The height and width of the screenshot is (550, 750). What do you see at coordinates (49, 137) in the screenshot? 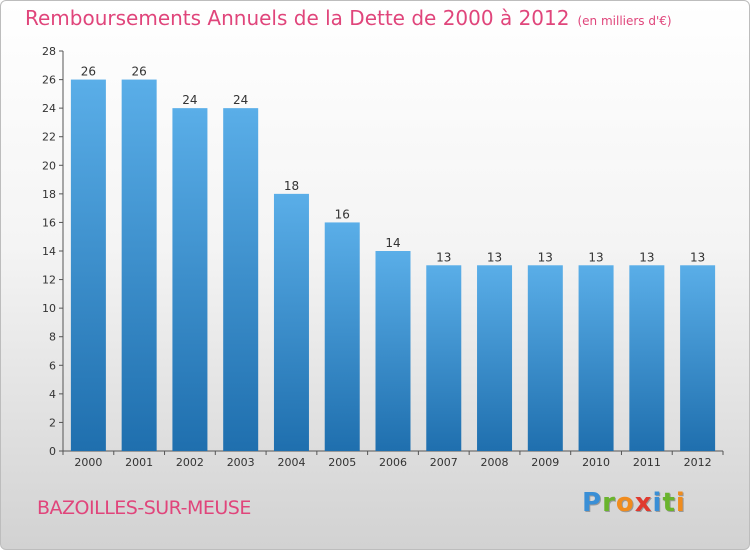
I see `y-tick-label: 22` at bounding box center [49, 137].